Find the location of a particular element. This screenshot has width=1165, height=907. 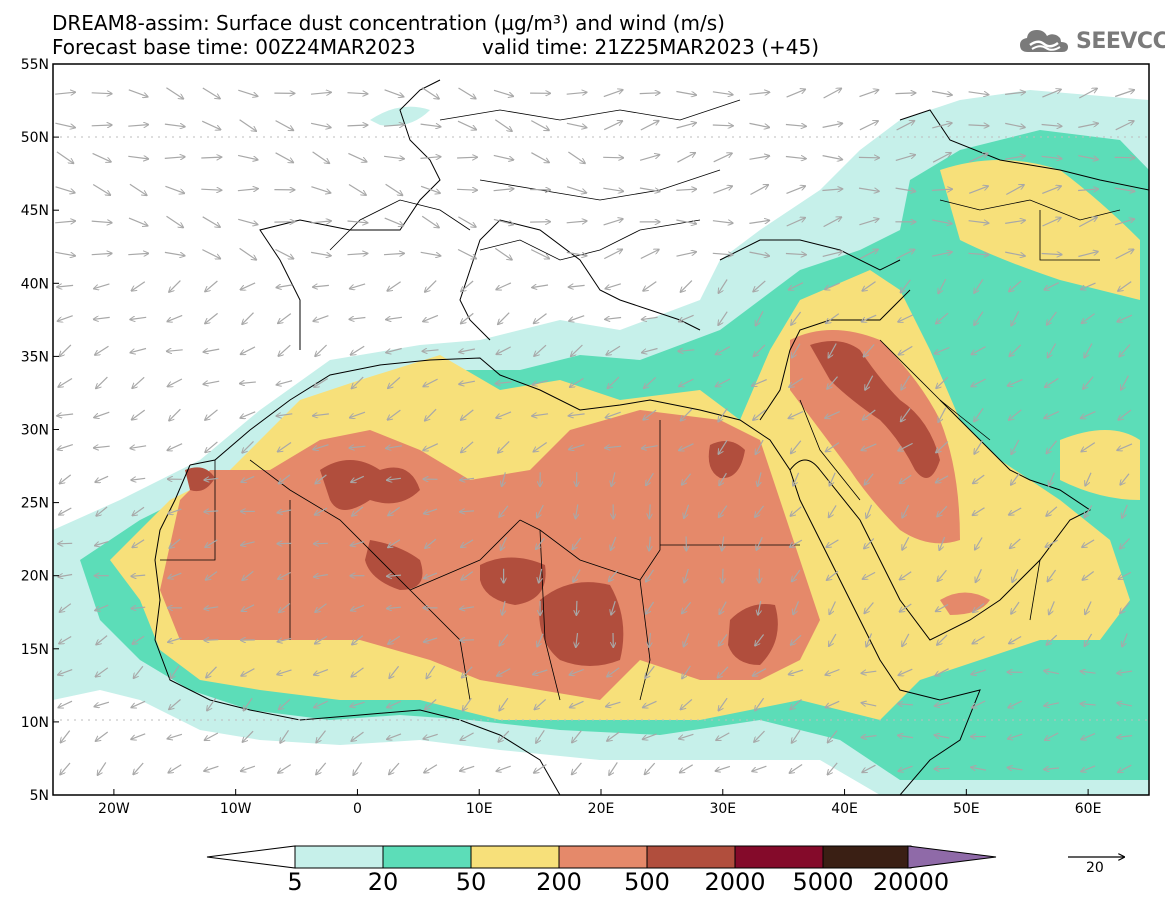

seevccc-logo: SEEVCCC is located at coordinates (1091, 41).